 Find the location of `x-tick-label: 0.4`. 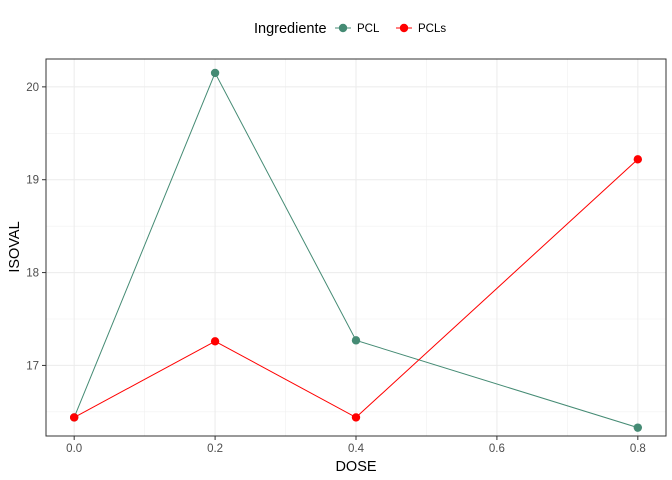

x-tick-label: 0.4 is located at coordinates (356, 449).